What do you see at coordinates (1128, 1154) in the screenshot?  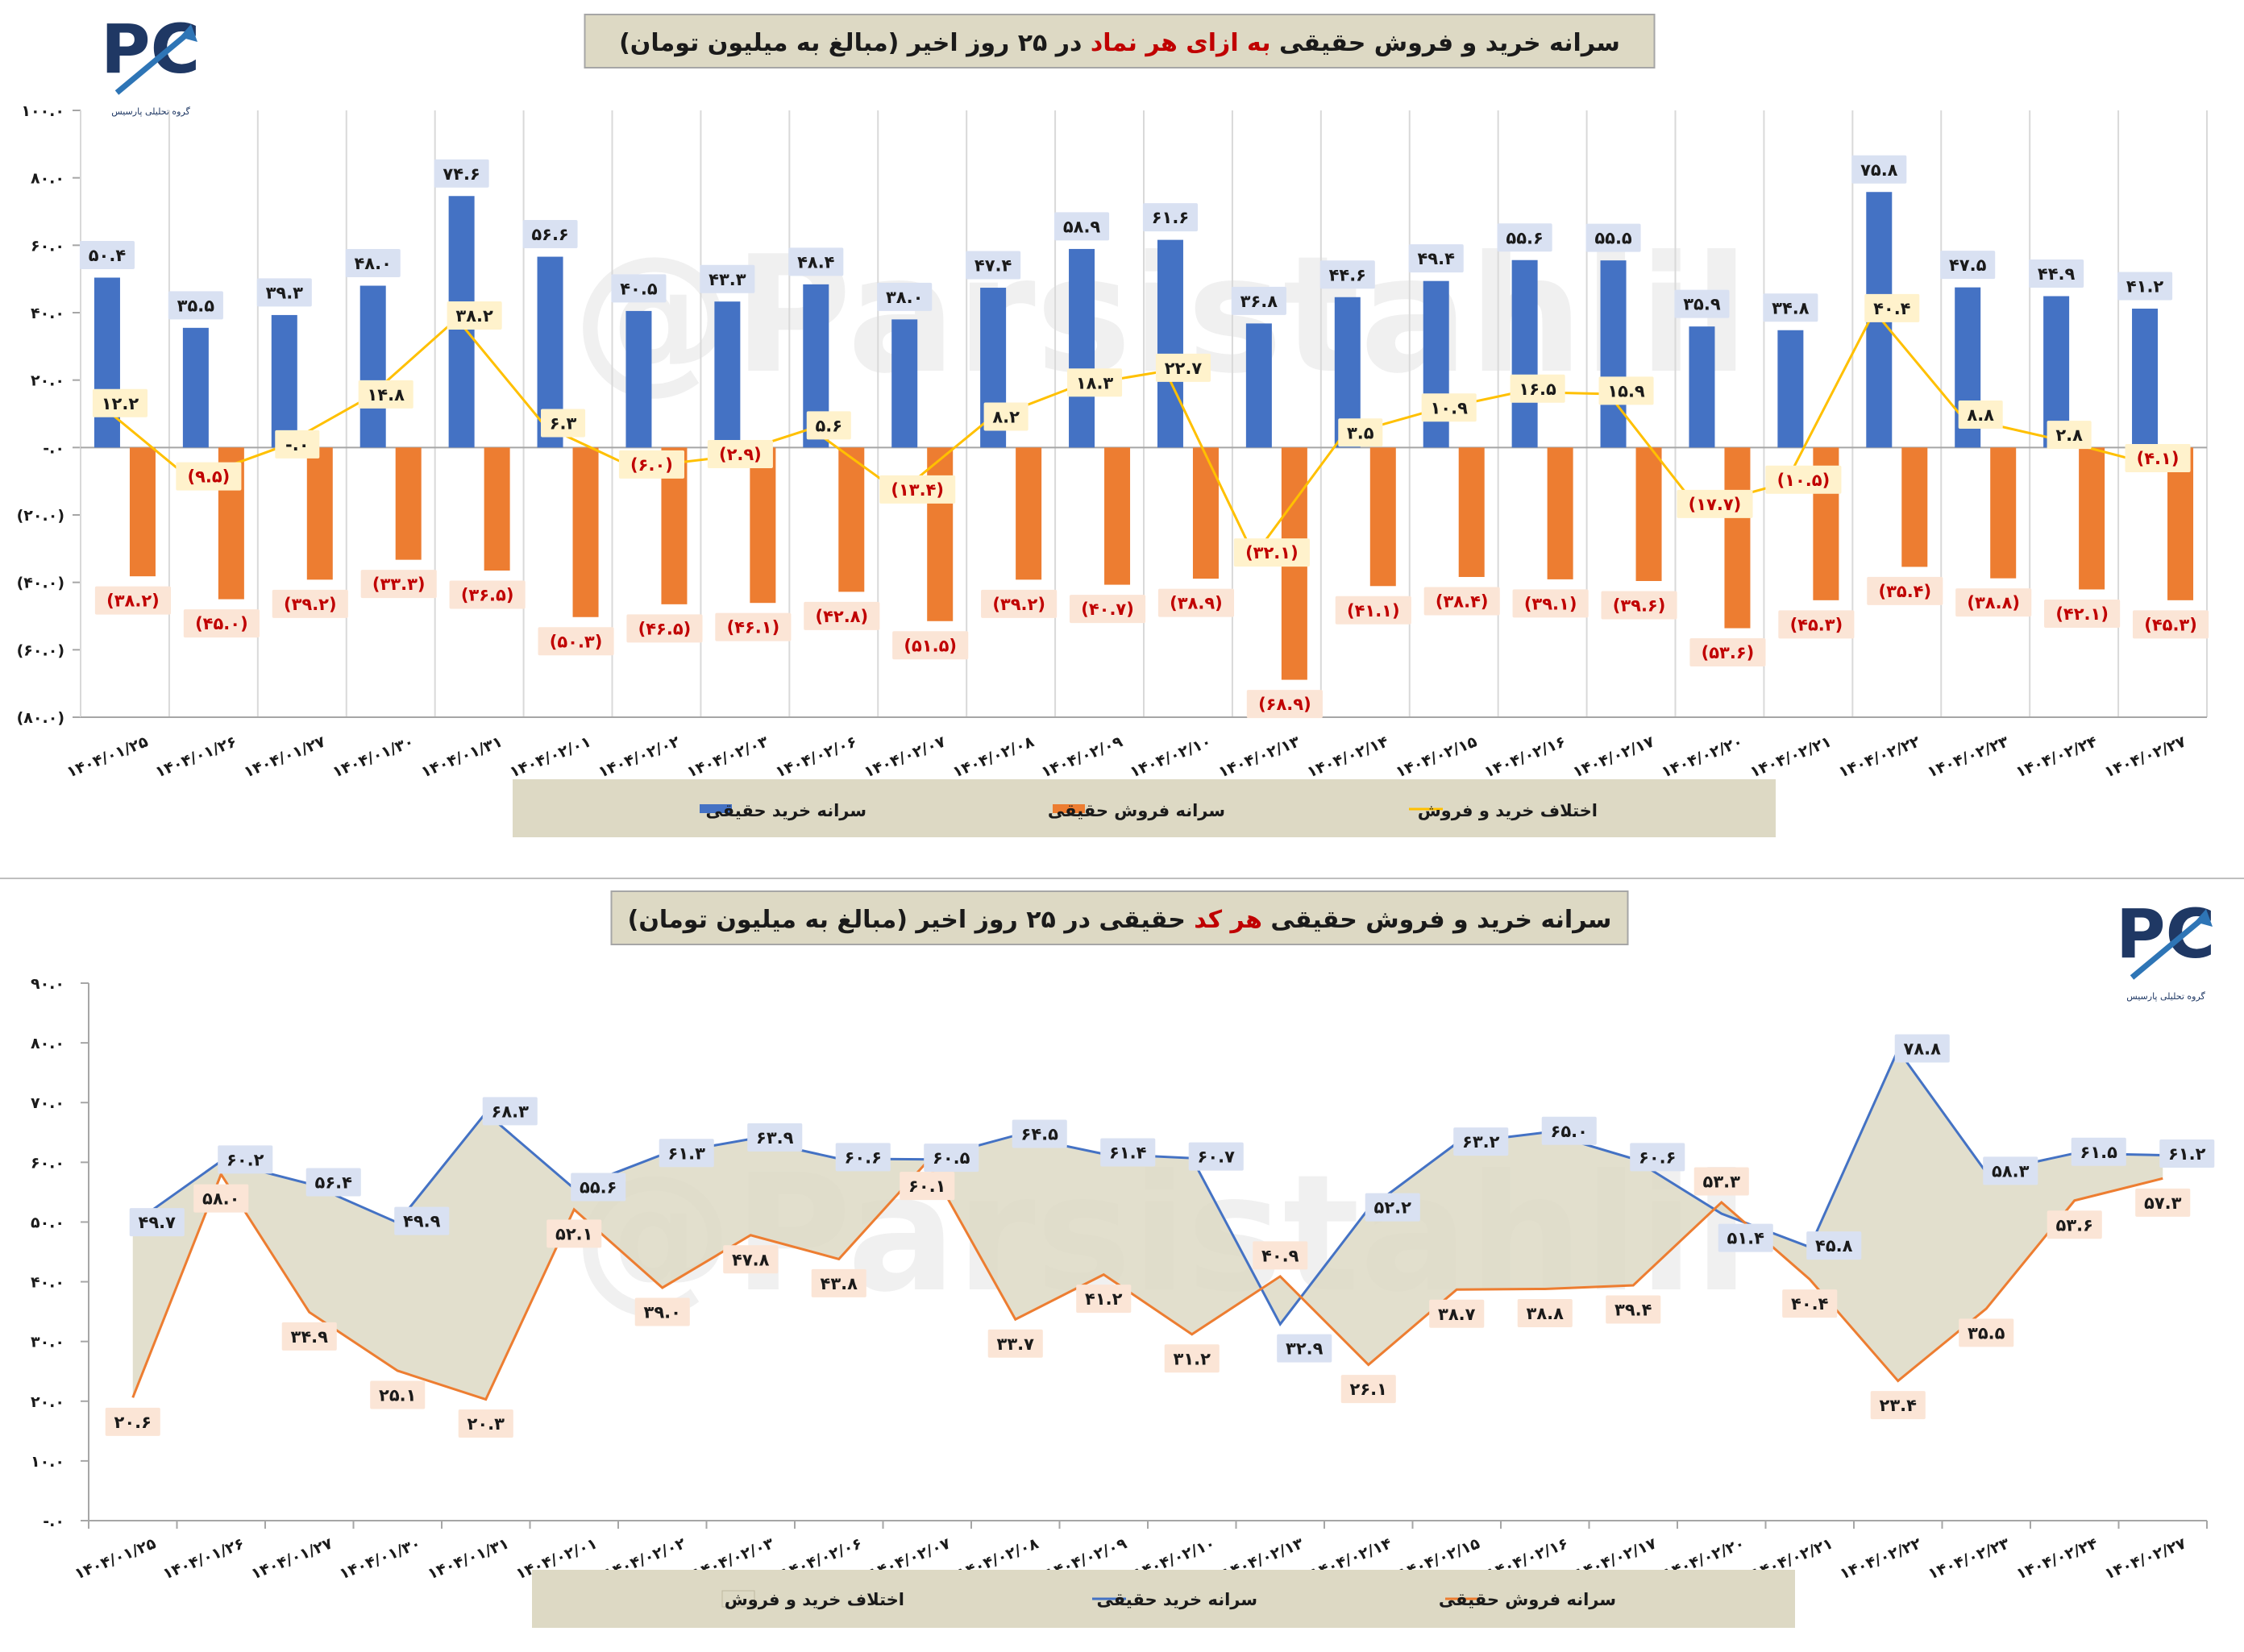 I see `buy-value-label: ۶۱.۴` at bounding box center [1128, 1154].